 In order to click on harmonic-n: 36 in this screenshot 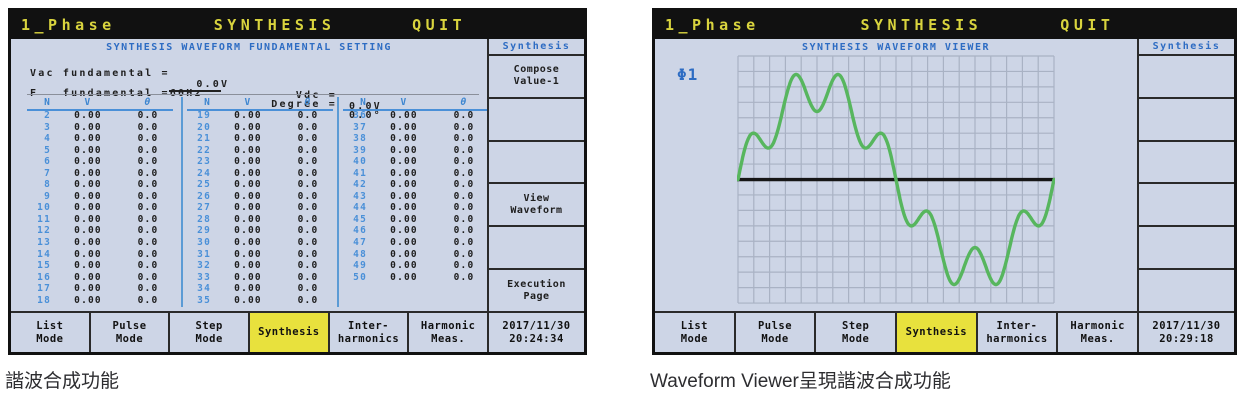, I will do `click(360, 115)`.